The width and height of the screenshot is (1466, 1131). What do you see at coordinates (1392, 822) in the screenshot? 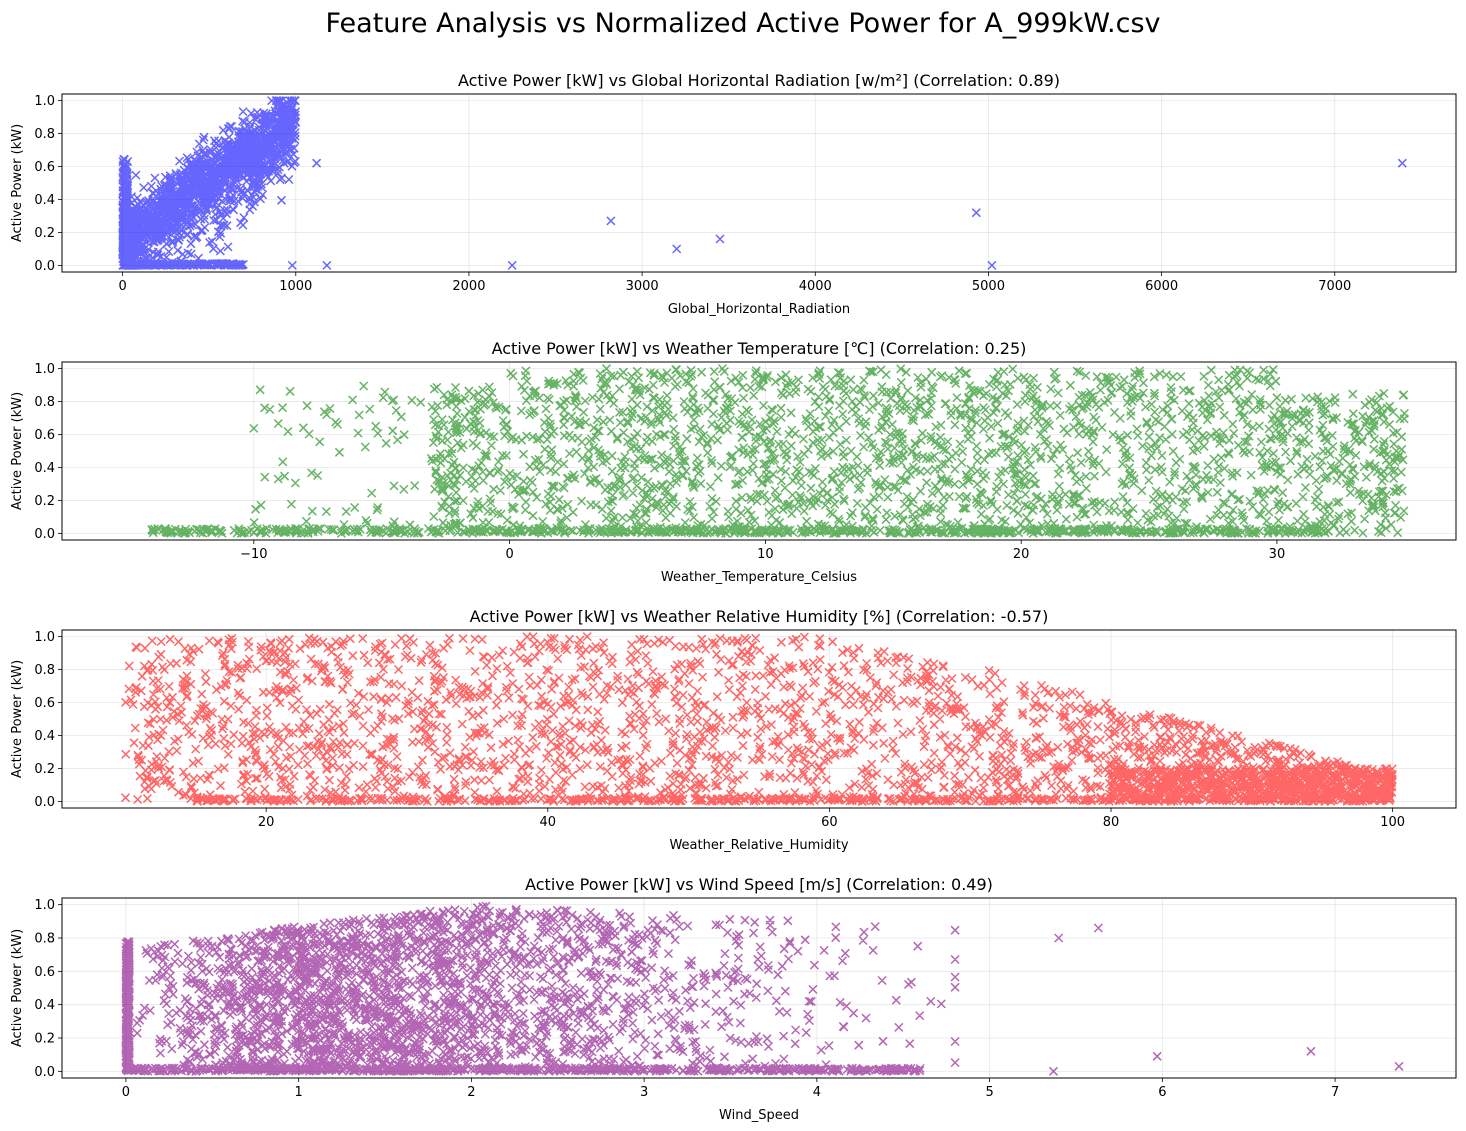
I see `x-tick-label: 100` at bounding box center [1392, 822].